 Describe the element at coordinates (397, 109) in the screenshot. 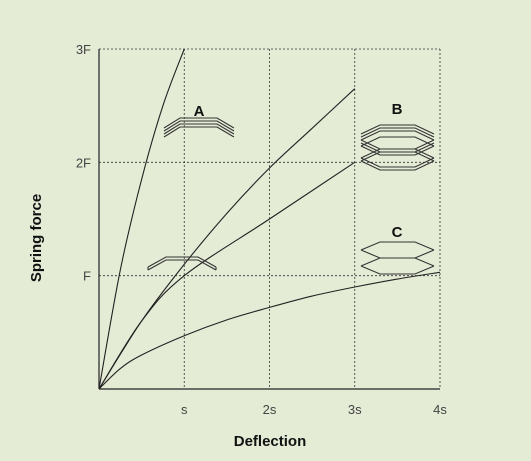

I see `stack-label-b: B` at that location.